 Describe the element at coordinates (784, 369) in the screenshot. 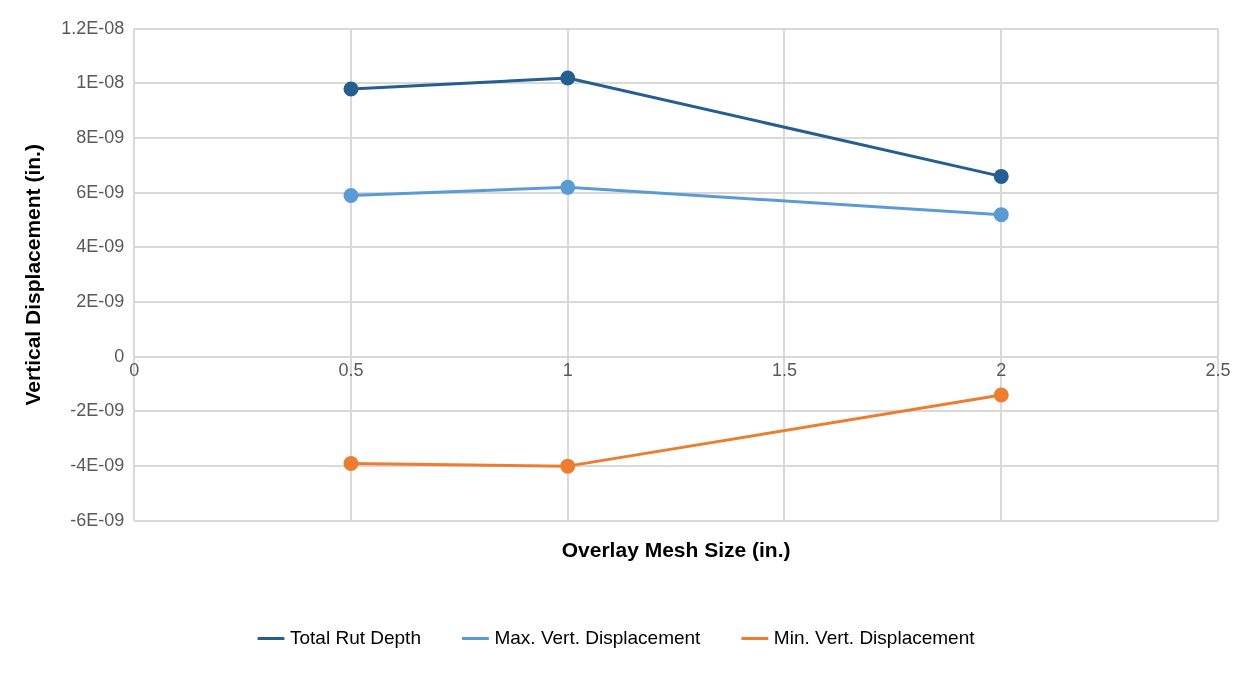

I see `x-tick-label: 1.5` at that location.